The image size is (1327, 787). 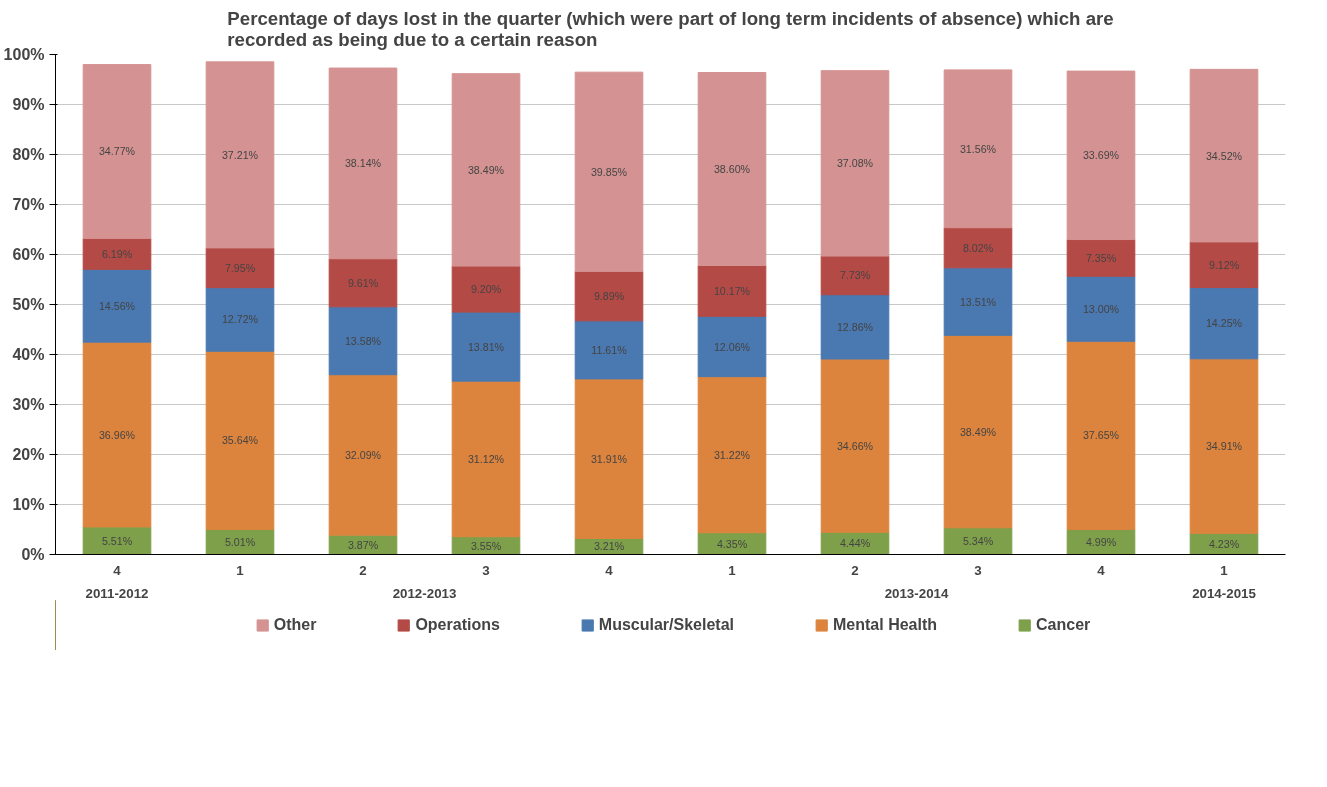 What do you see at coordinates (240, 319) in the screenshot?
I see `data-label: 12.72%` at bounding box center [240, 319].